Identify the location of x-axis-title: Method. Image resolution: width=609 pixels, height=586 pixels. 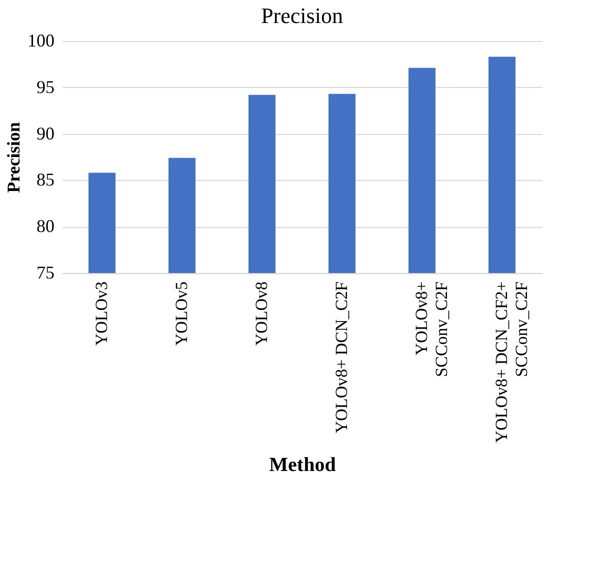
(302, 465).